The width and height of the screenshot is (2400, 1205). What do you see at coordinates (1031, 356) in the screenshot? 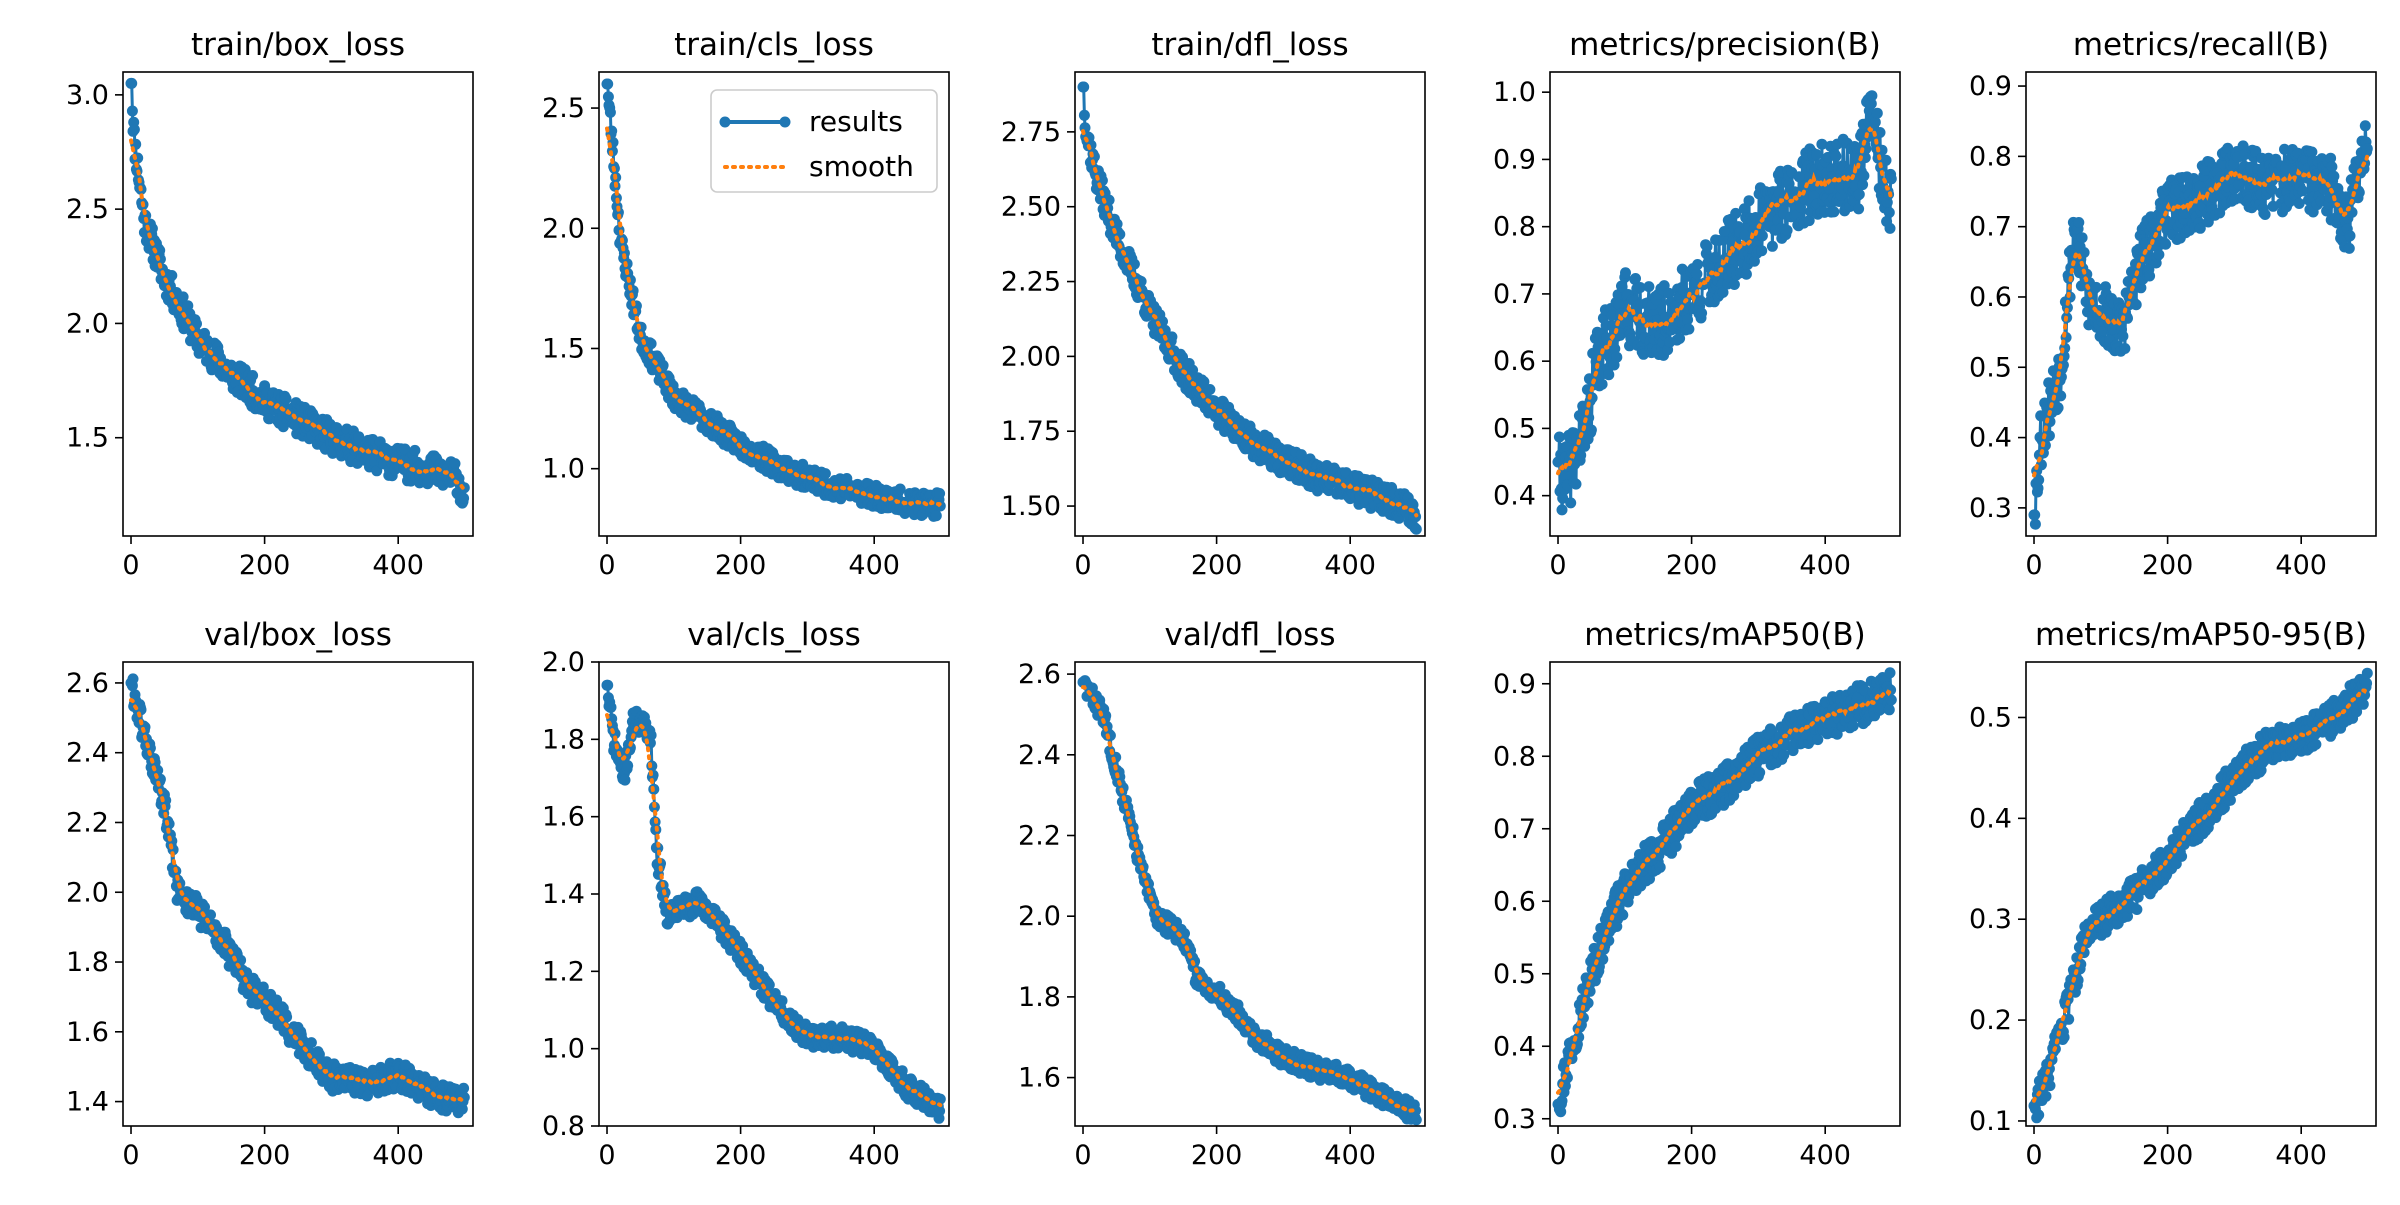
I see `y-tick-label: 2.00` at bounding box center [1031, 356].